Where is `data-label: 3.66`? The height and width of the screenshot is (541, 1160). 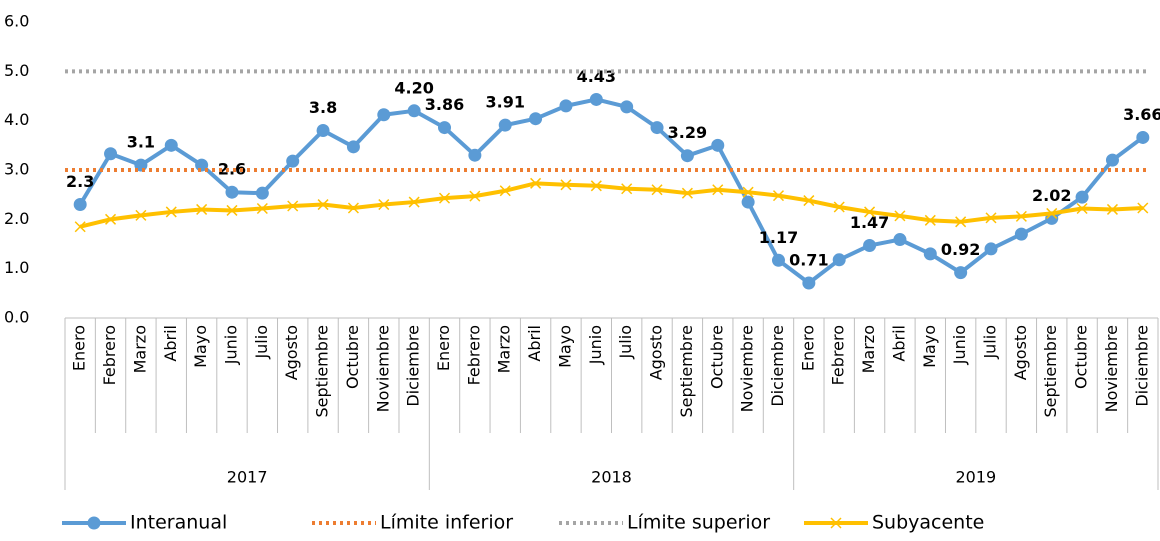
data-label: 3.66 is located at coordinates (1141, 114).